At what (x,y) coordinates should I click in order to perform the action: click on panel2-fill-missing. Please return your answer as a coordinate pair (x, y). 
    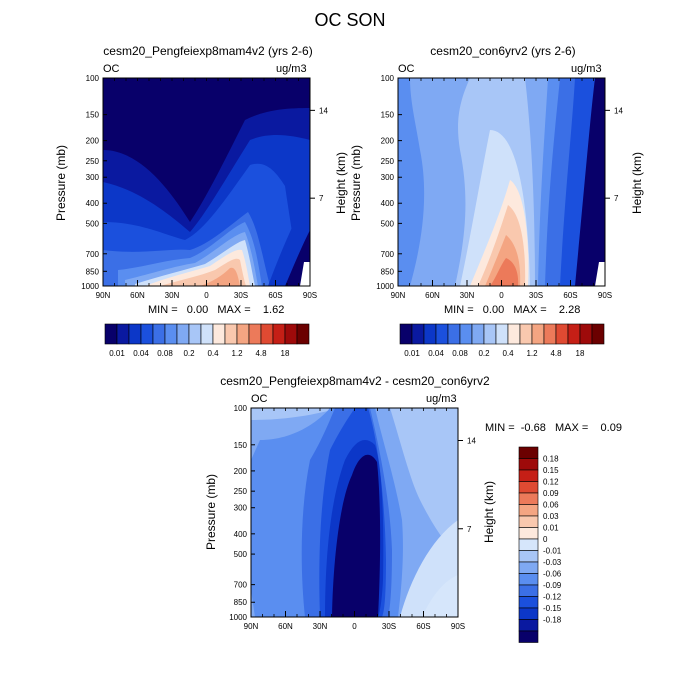
    Looking at the image, I should click on (600, 274).